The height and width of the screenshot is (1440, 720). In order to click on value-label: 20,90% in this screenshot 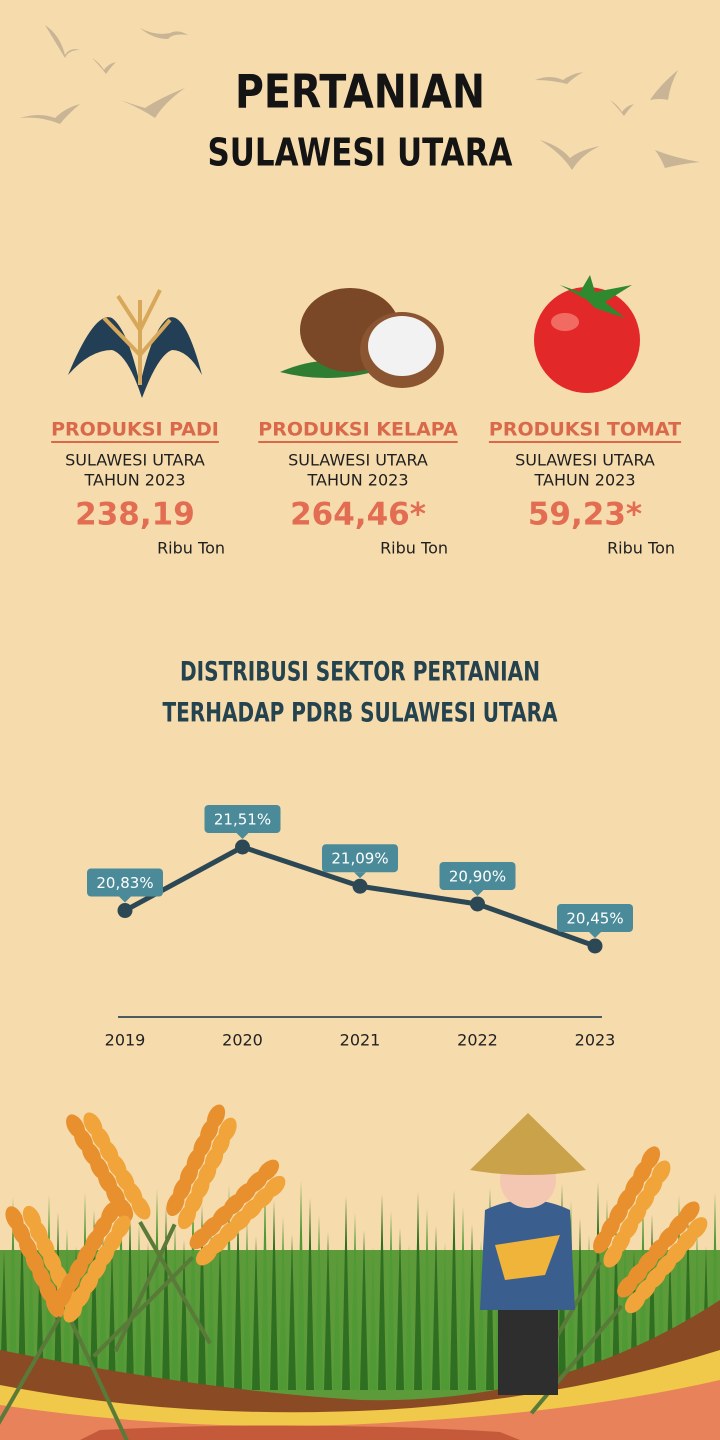, I will do `click(477, 876)`.